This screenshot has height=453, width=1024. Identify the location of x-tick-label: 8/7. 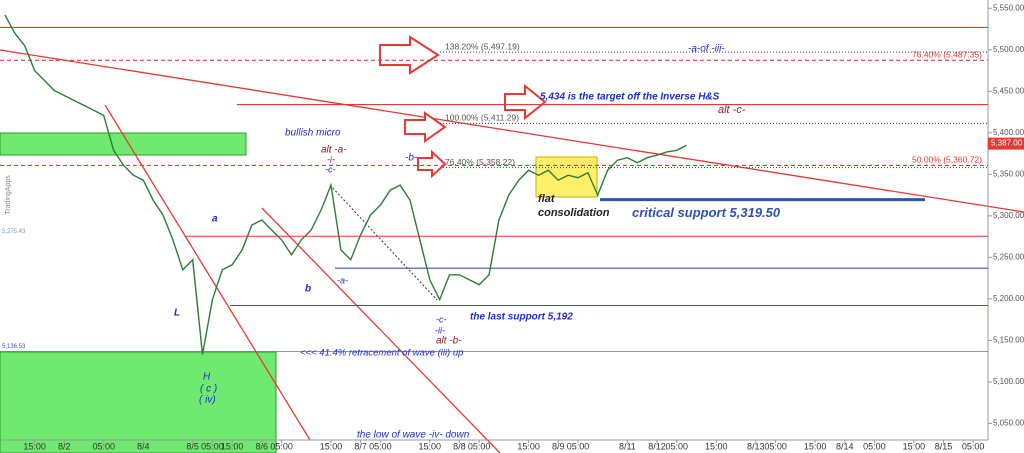
(360, 446).